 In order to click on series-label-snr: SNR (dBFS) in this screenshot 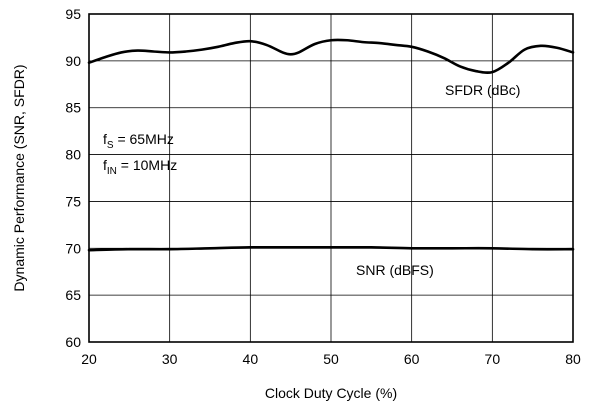, I will do `click(395, 270)`.